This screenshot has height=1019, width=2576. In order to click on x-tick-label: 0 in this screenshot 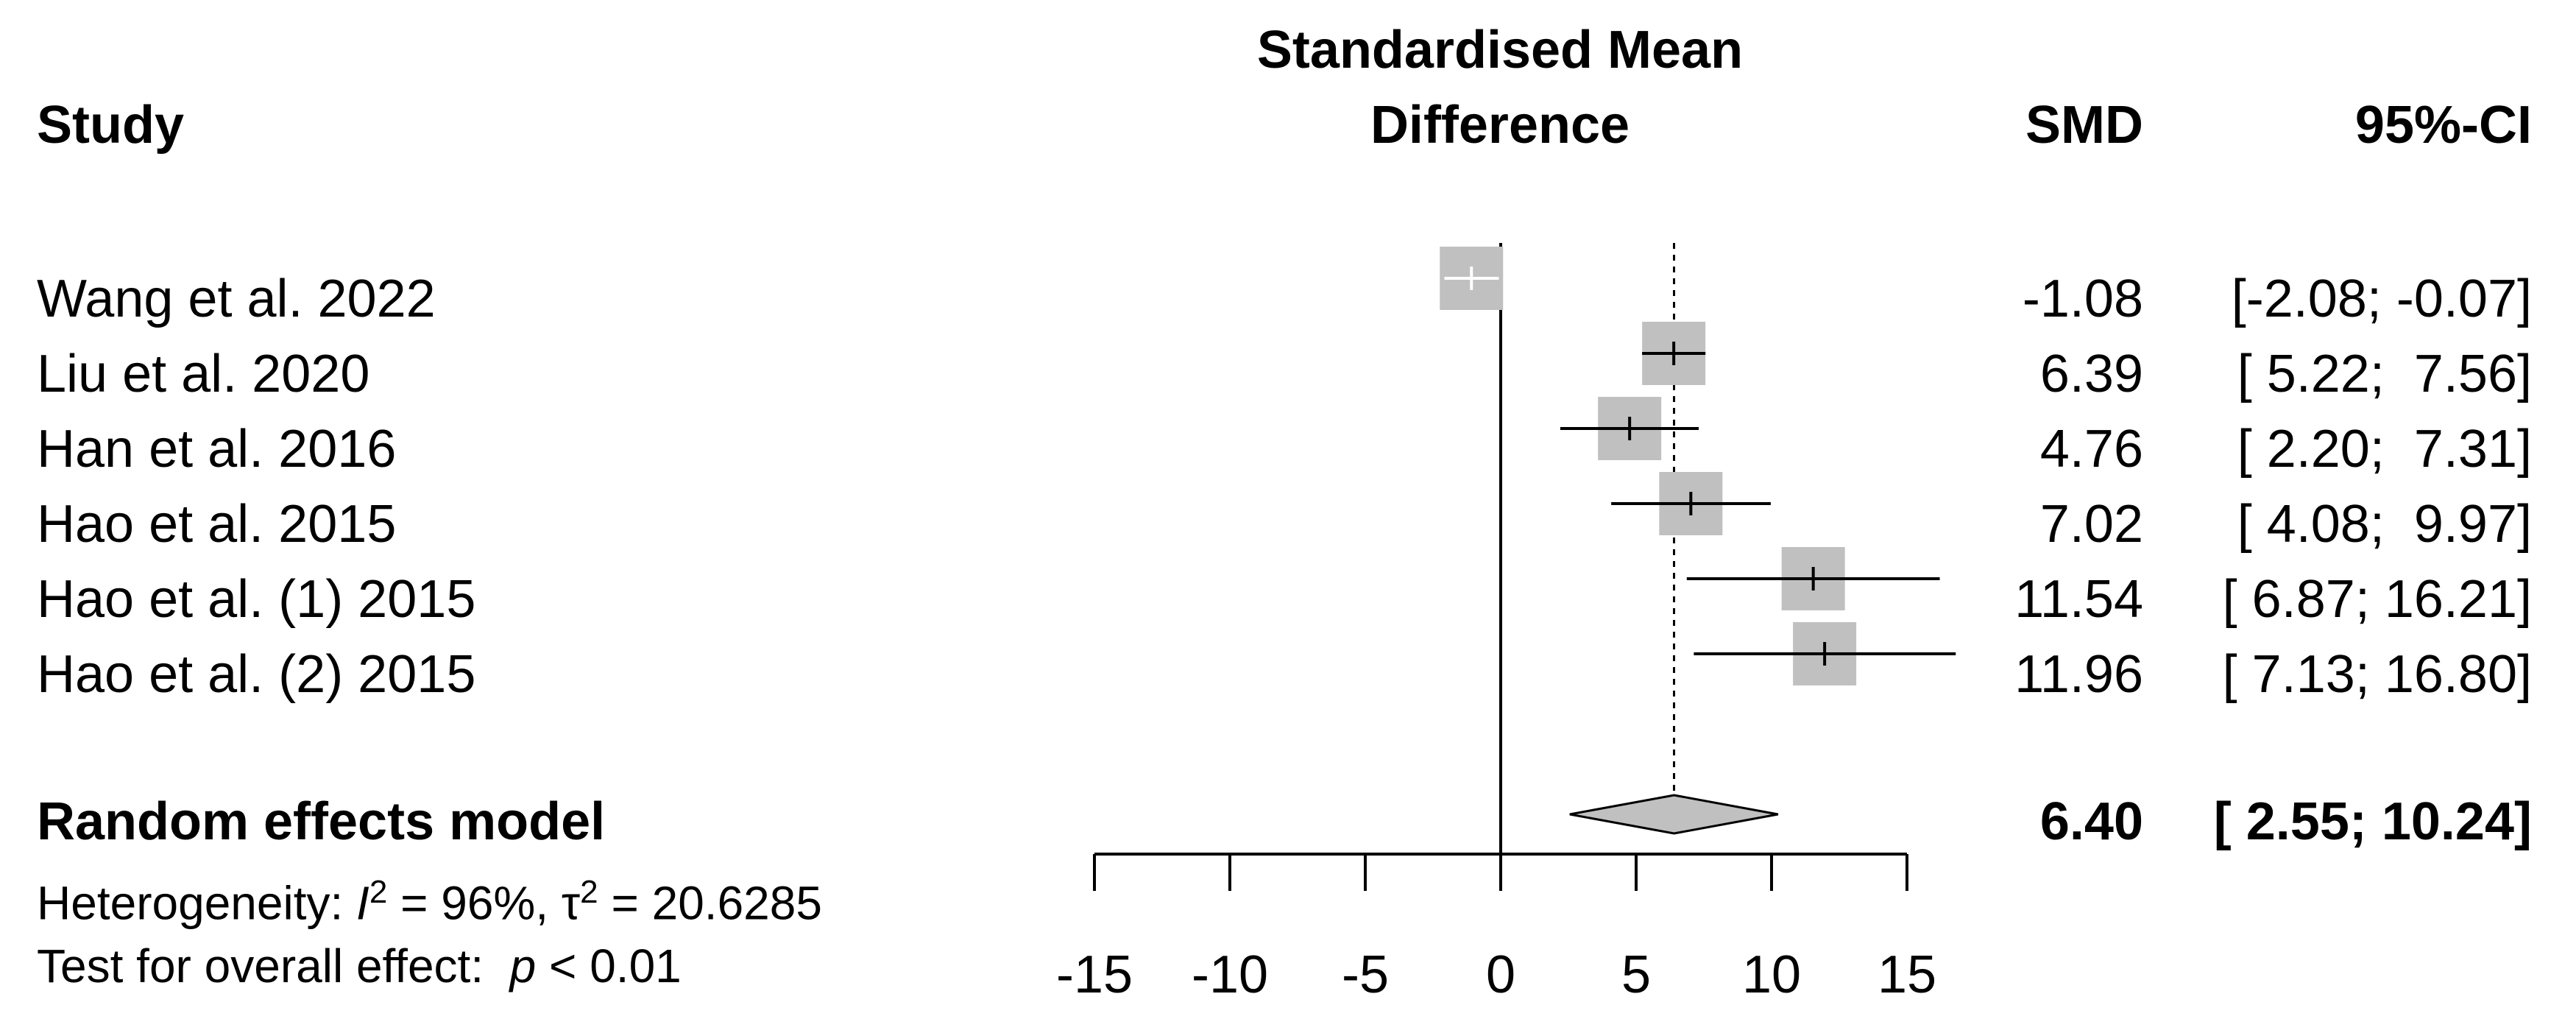, I will do `click(1500, 974)`.